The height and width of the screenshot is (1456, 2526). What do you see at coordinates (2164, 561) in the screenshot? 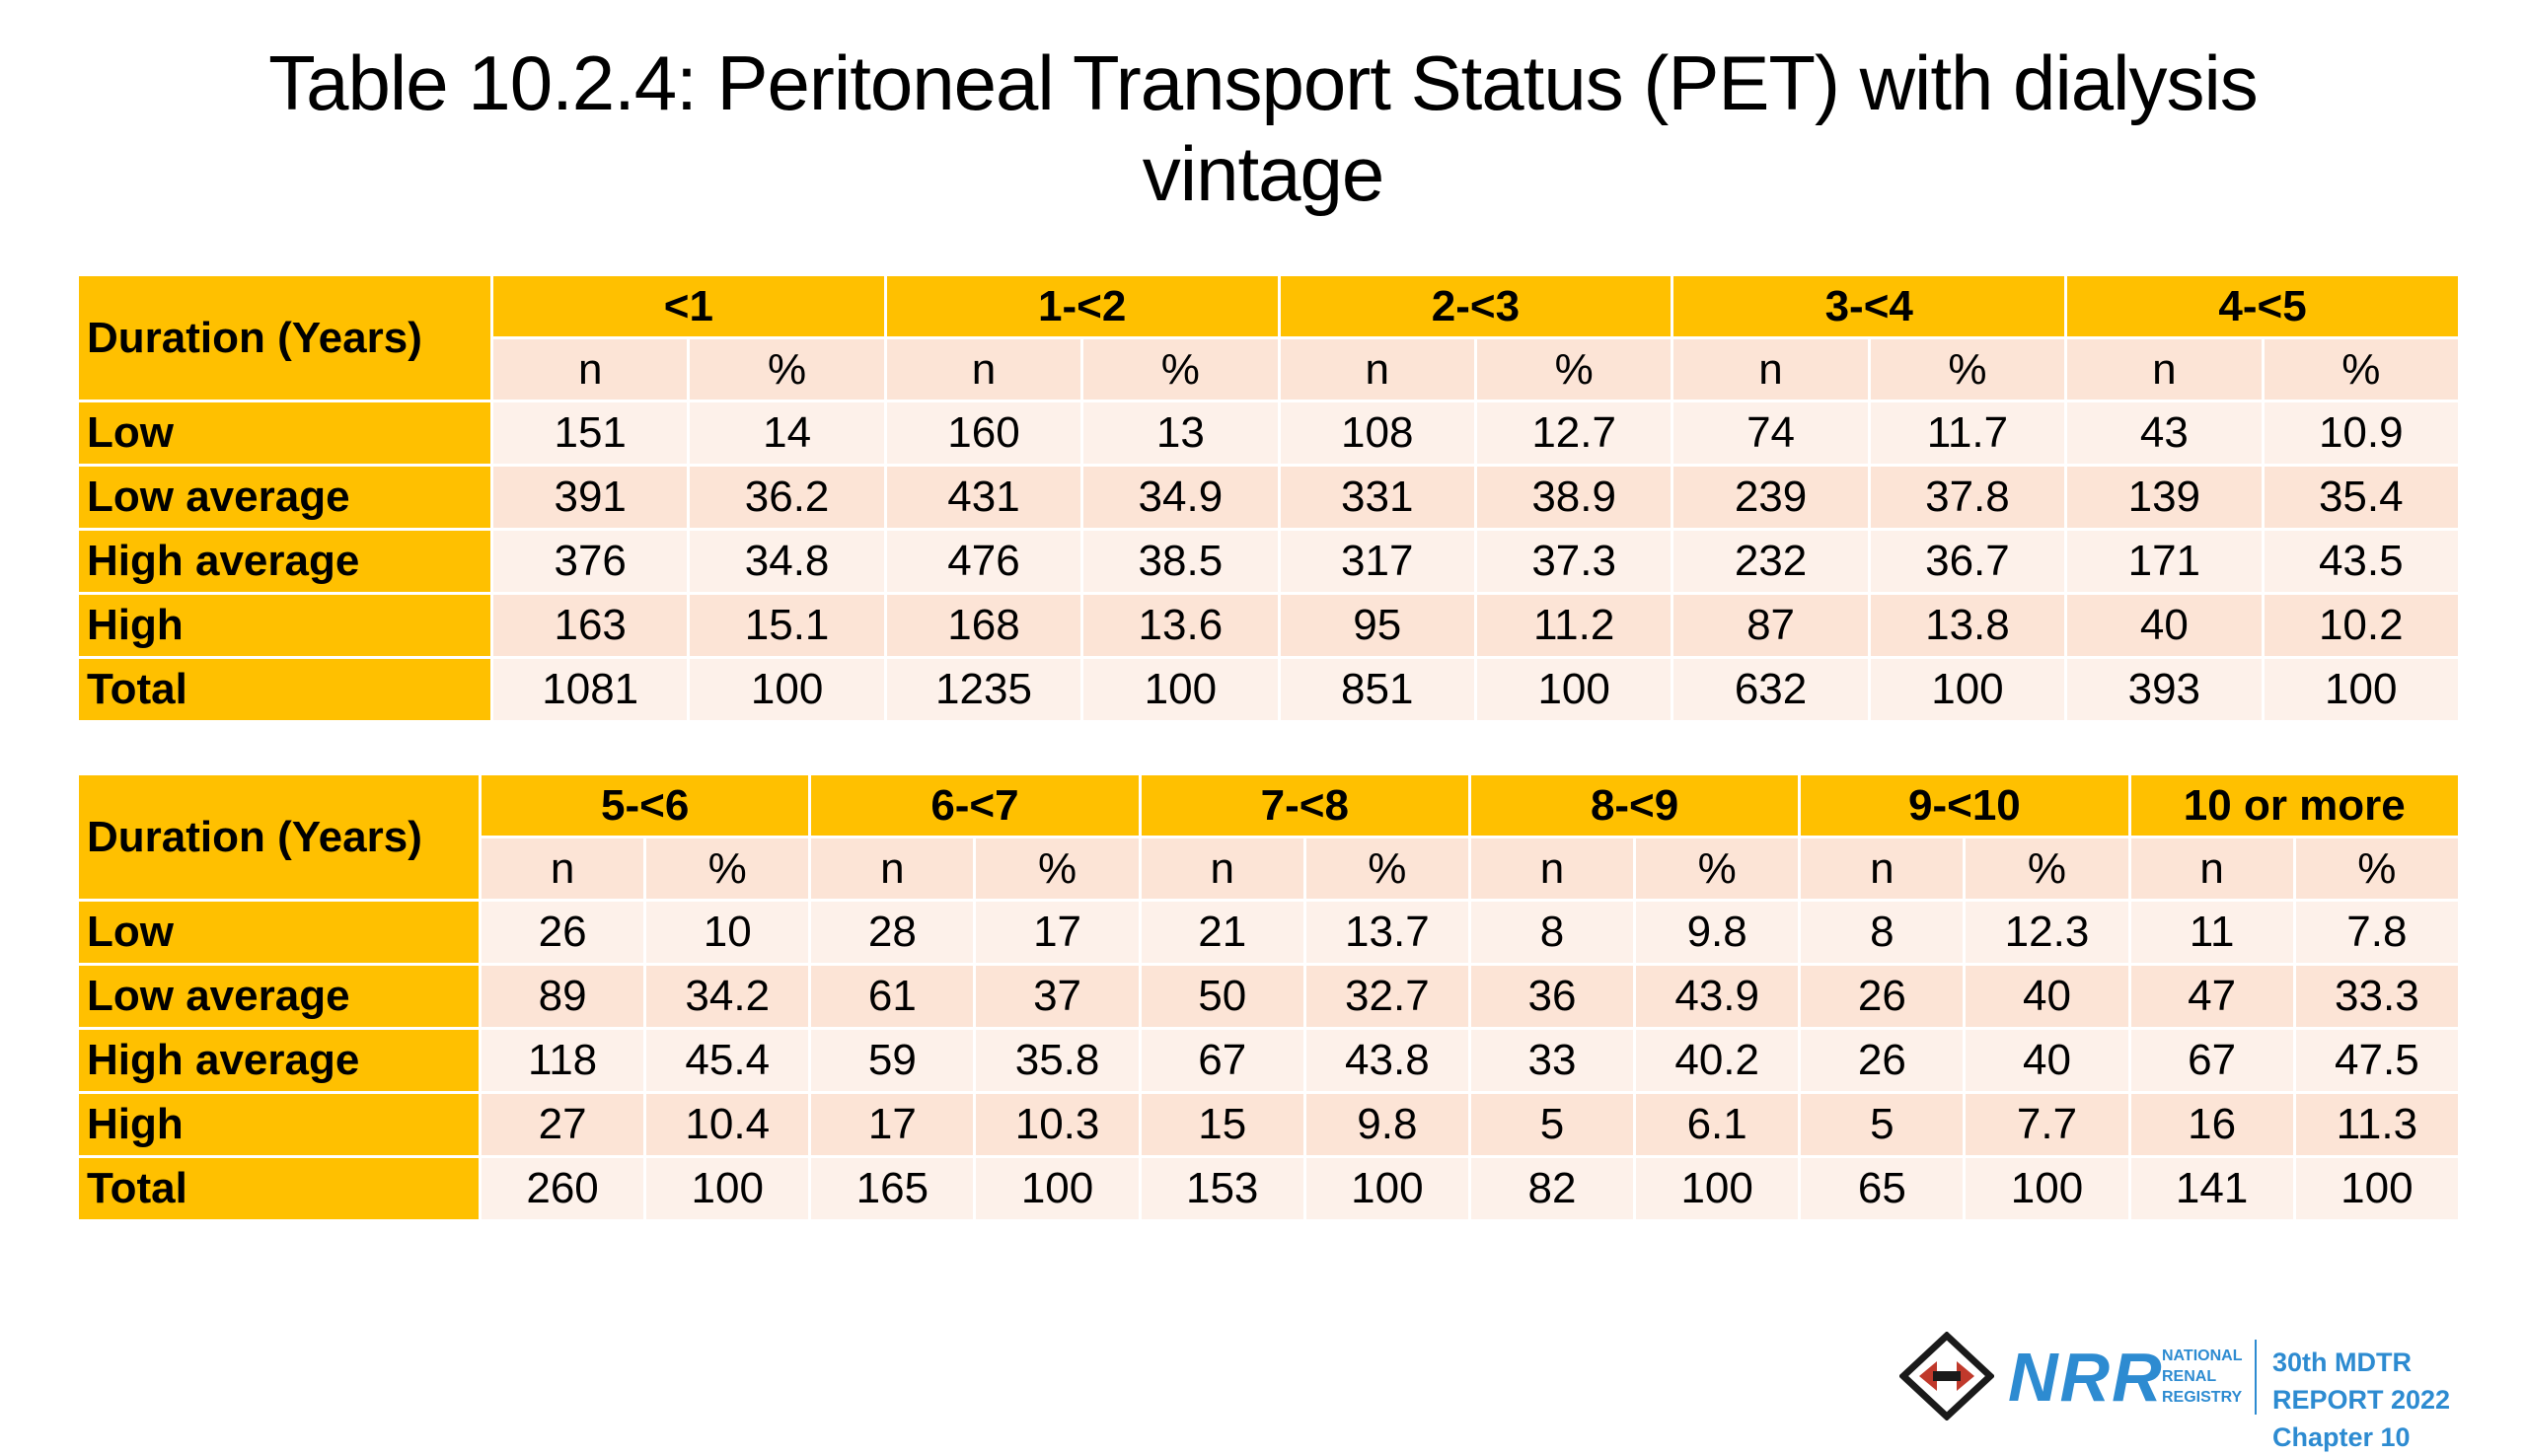
I see `count-cell: 171` at bounding box center [2164, 561].